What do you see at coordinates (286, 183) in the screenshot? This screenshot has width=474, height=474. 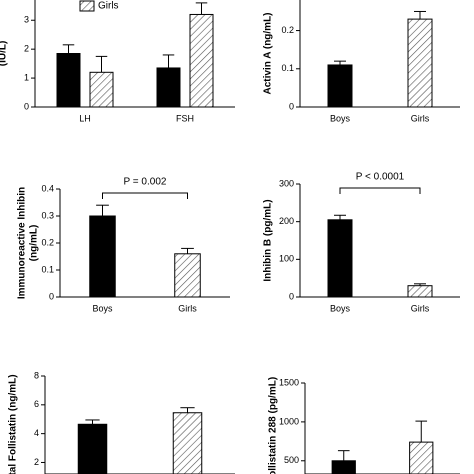 I see `y-tick-label: 300` at bounding box center [286, 183].